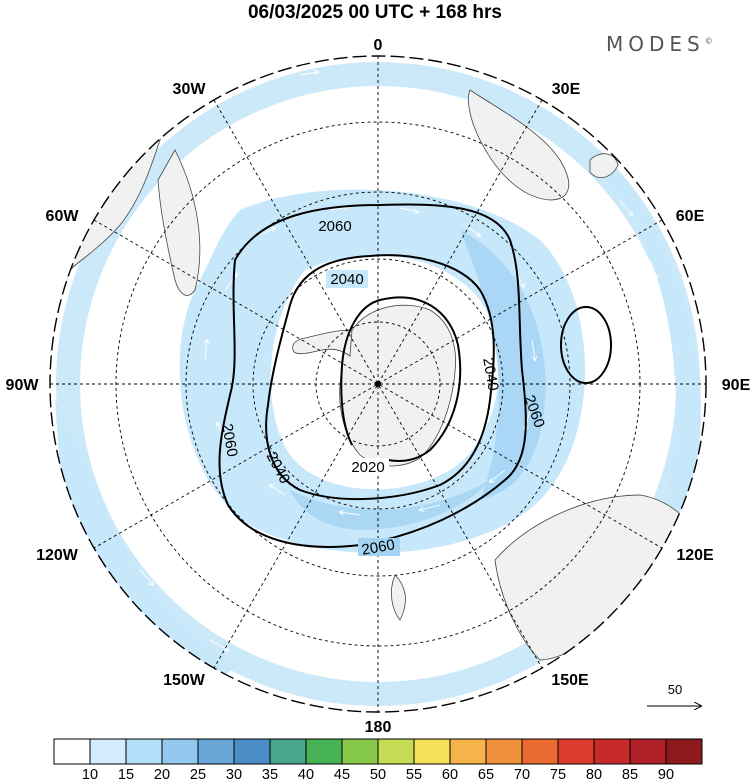  Describe the element at coordinates (198, 774) in the screenshot. I see `colorbar-tick-label: 25` at that location.